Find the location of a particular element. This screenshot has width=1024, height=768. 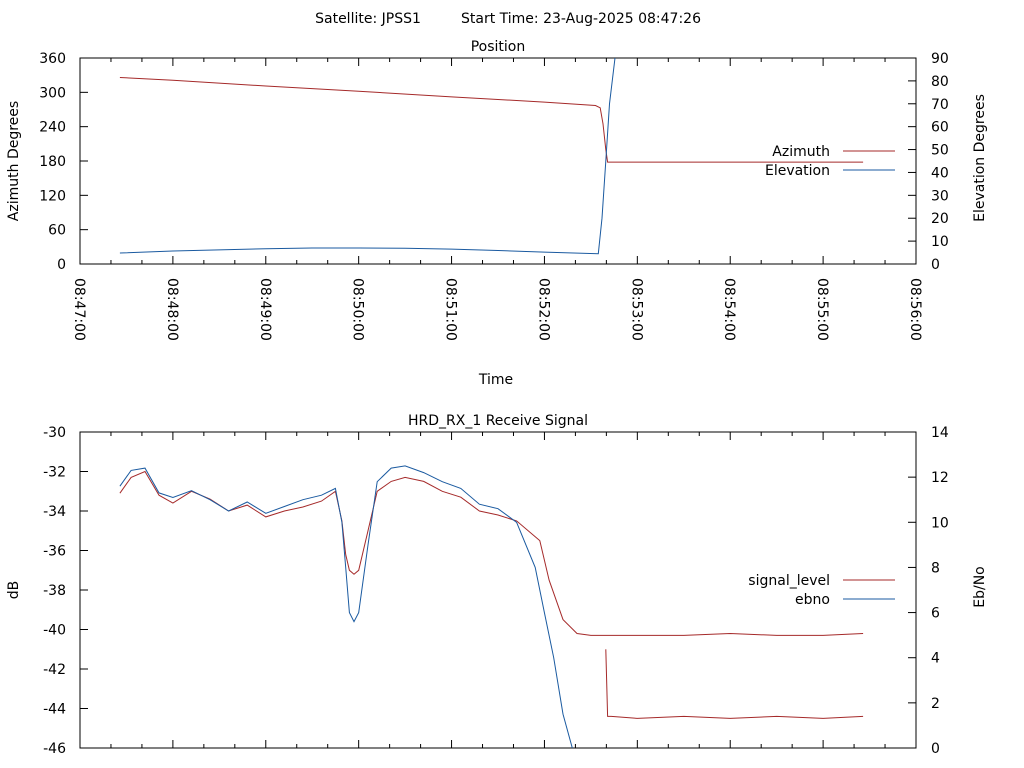

y-right-tick-label: 30 is located at coordinates (940, 196).